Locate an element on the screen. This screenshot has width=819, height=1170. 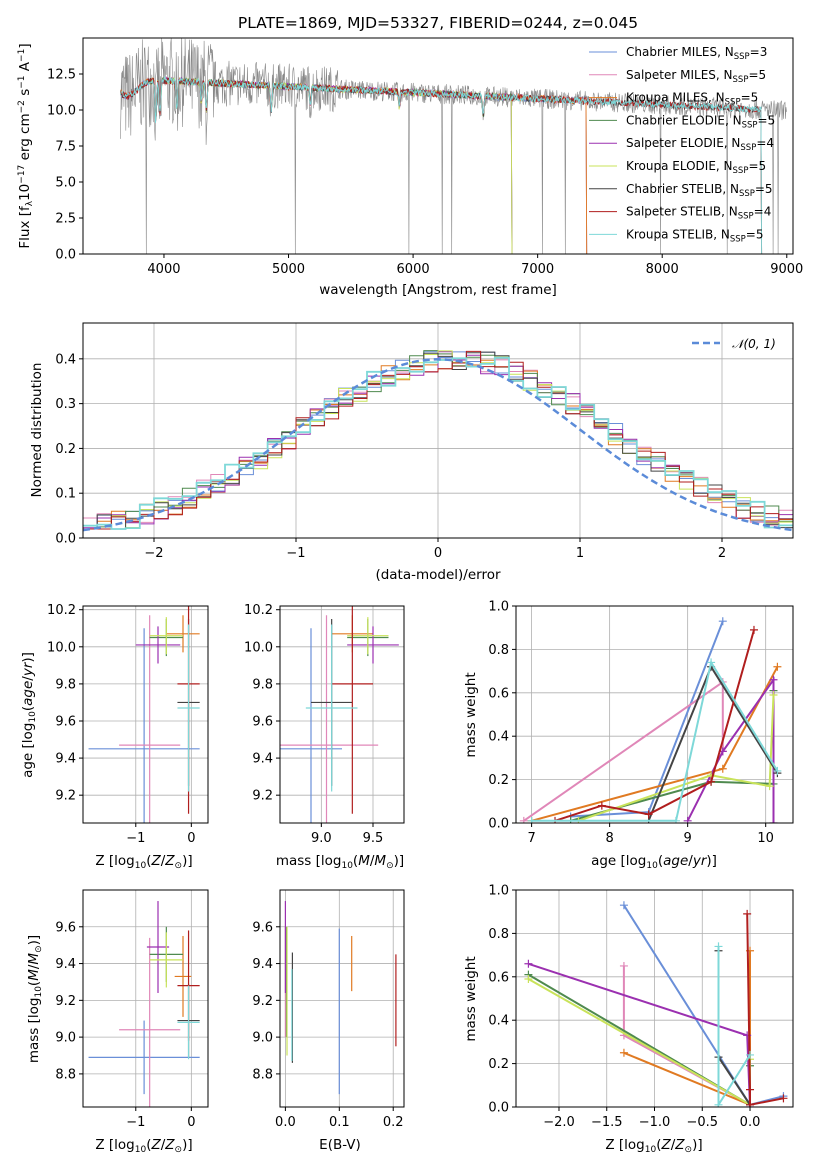
weight_vs_z-x-tick-label: −0.5 is located at coordinates (702, 1122).